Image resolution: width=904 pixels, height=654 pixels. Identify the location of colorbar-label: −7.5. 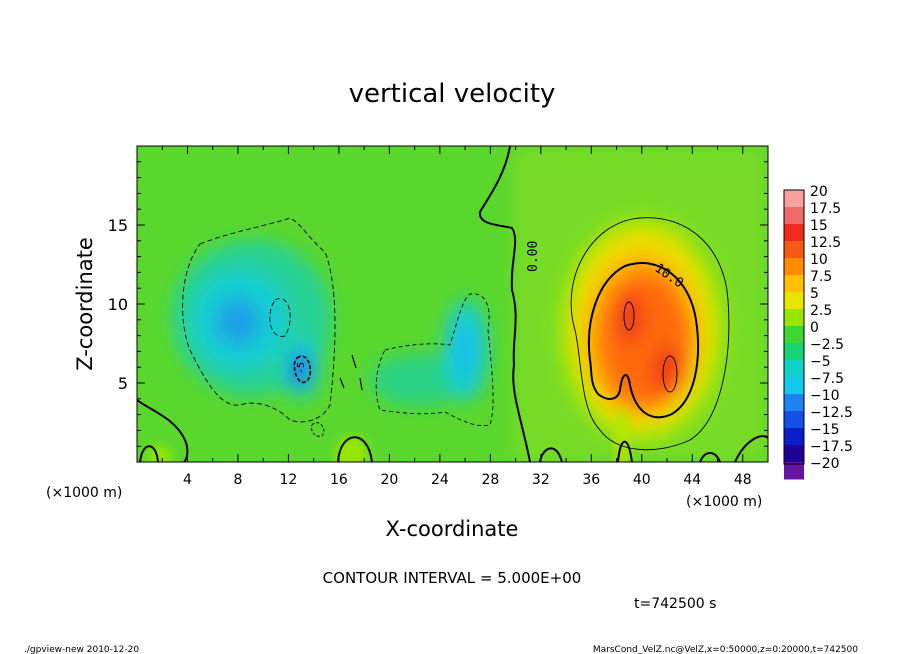
(827, 379).